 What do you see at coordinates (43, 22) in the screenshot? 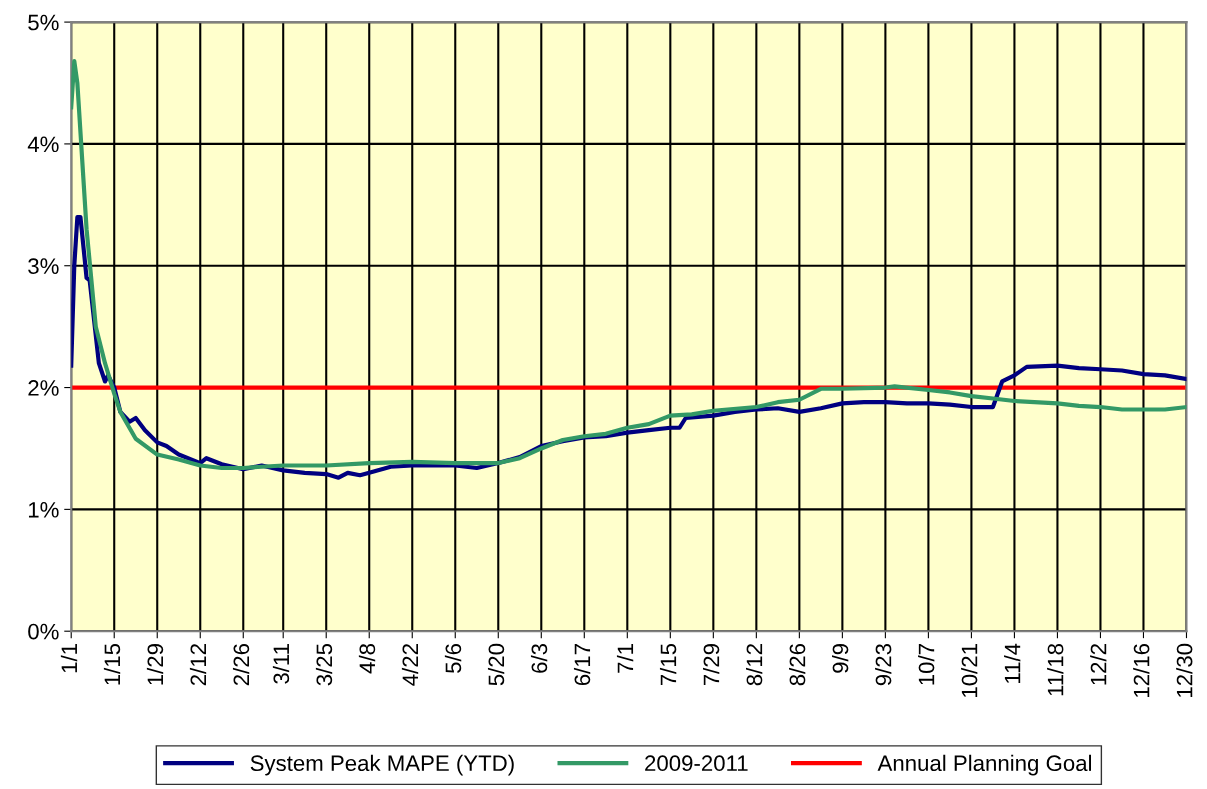
I see `y-tick-label: 5%` at bounding box center [43, 22].